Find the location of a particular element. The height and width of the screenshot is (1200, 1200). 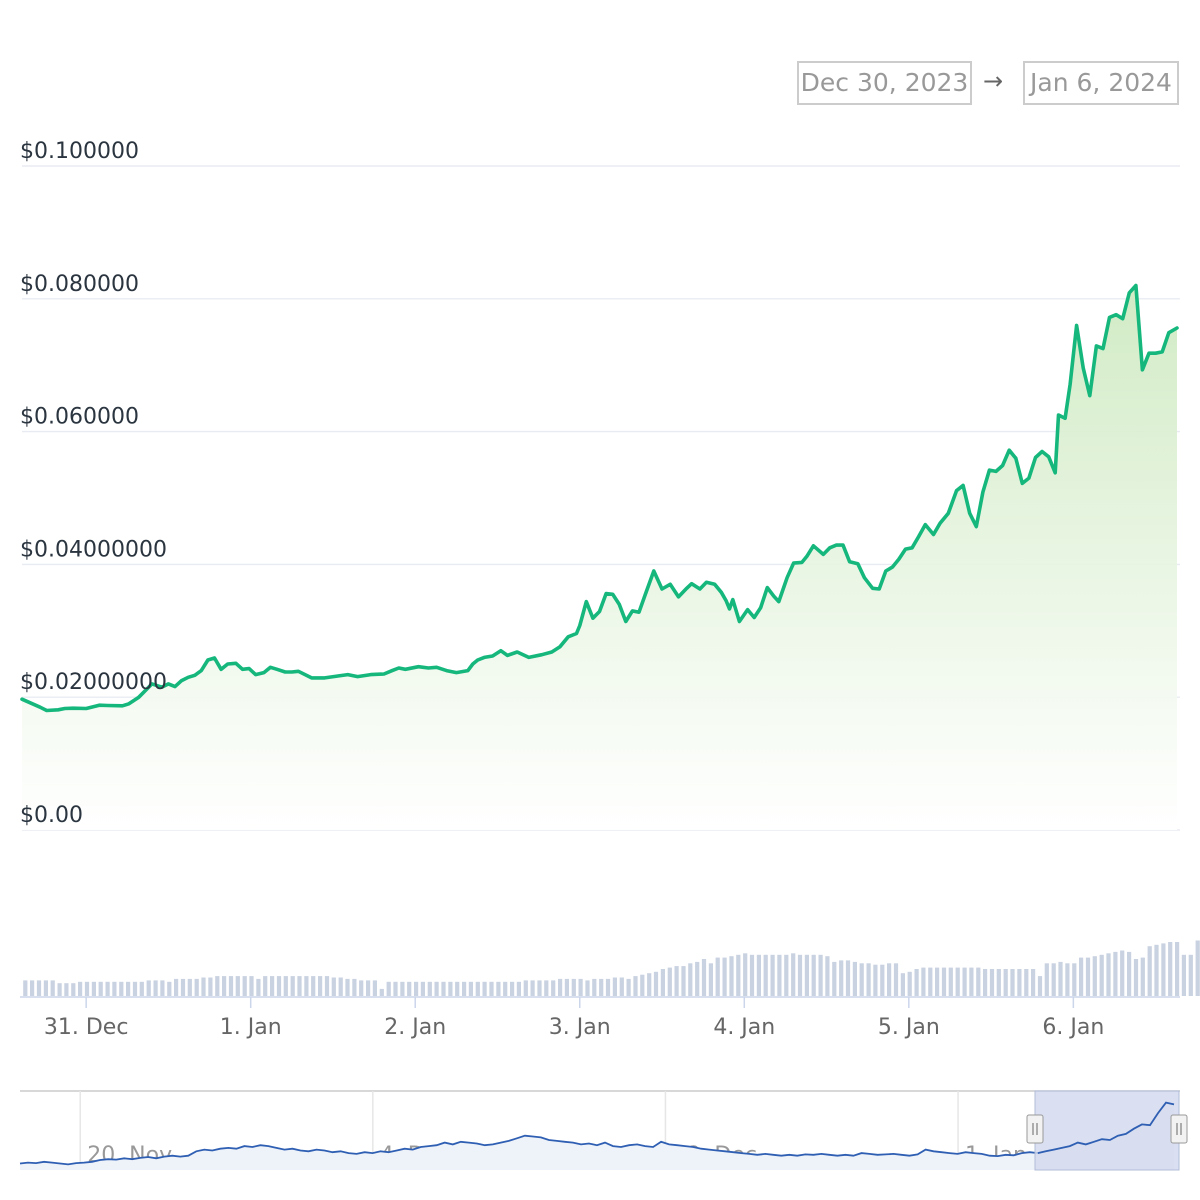

volume-bars is located at coordinates (611, 968).